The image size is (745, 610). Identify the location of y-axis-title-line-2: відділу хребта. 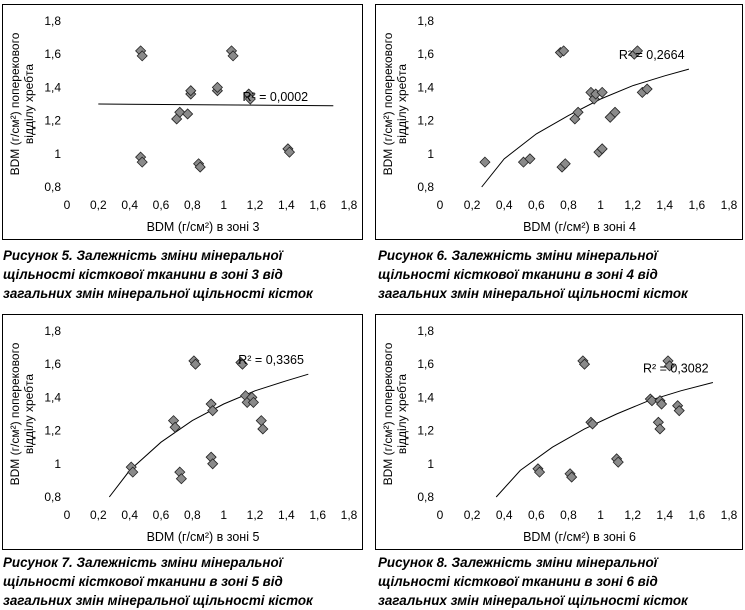
(29, 104).